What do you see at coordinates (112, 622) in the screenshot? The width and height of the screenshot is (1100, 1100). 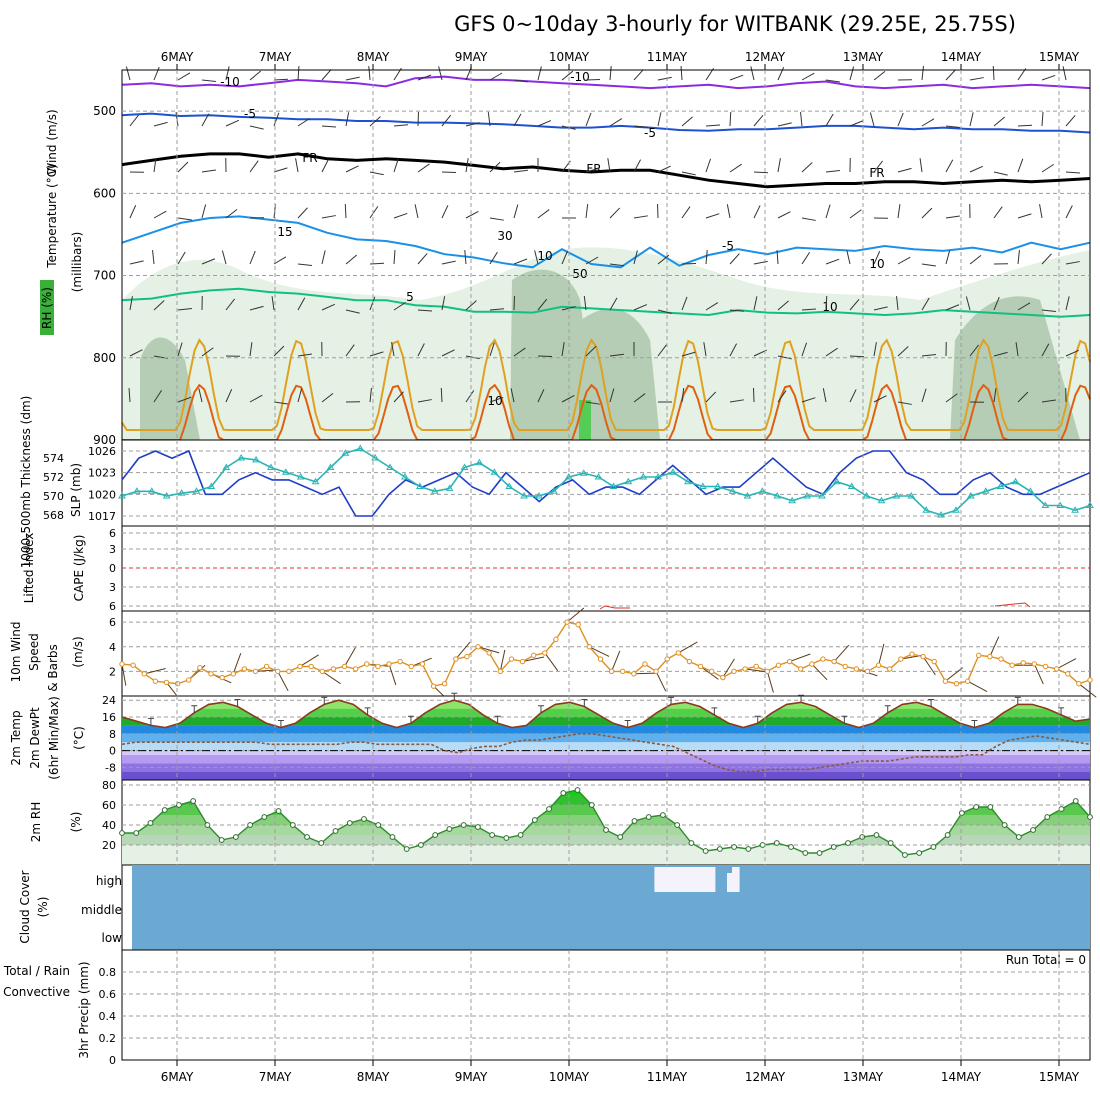 I see `wind-tick: 6` at bounding box center [112, 622].